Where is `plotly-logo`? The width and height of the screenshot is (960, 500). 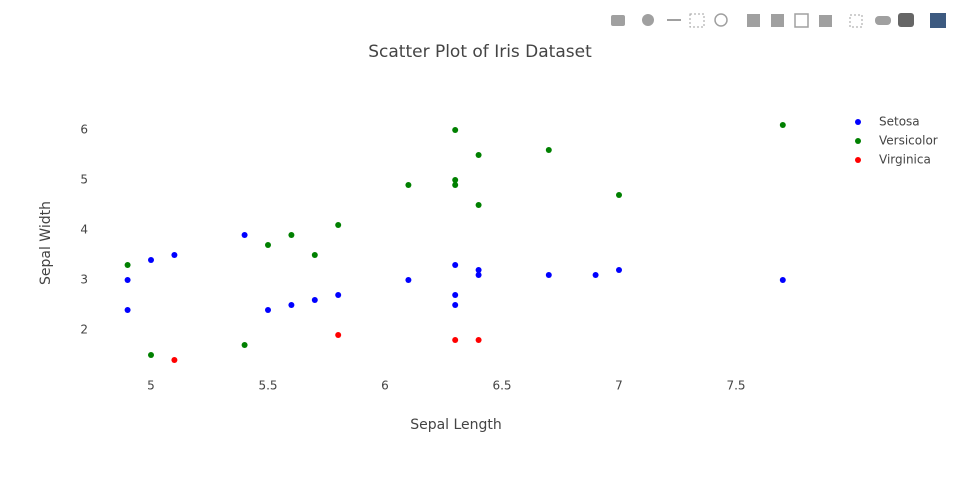 plotly-logo is located at coordinates (938, 20).